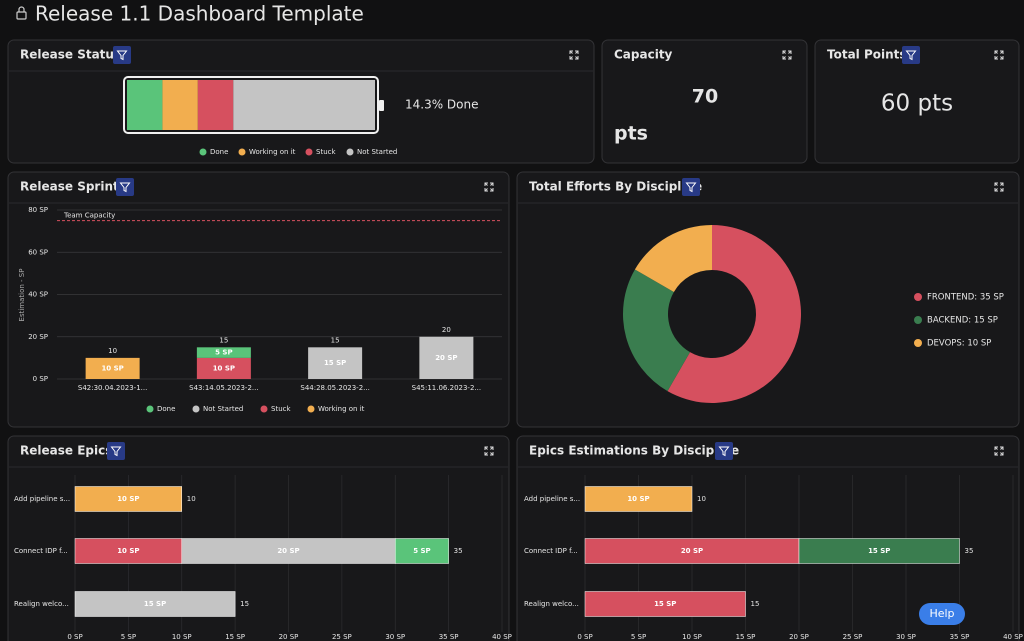 Image resolution: width=1024 pixels, height=641 pixels. I want to click on battery-frame, so click(251, 105).